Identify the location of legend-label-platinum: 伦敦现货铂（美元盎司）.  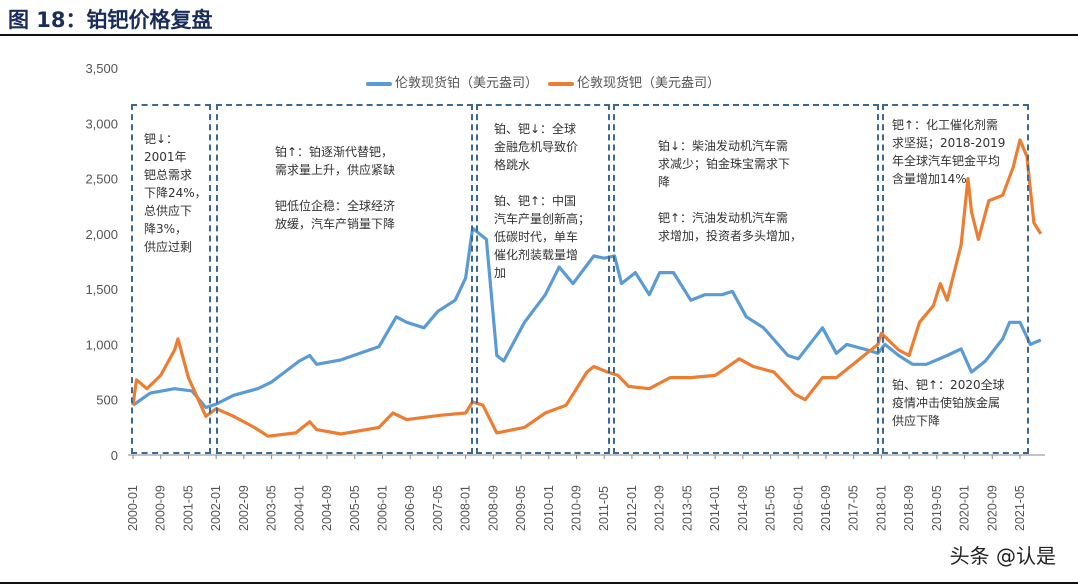
(467, 83).